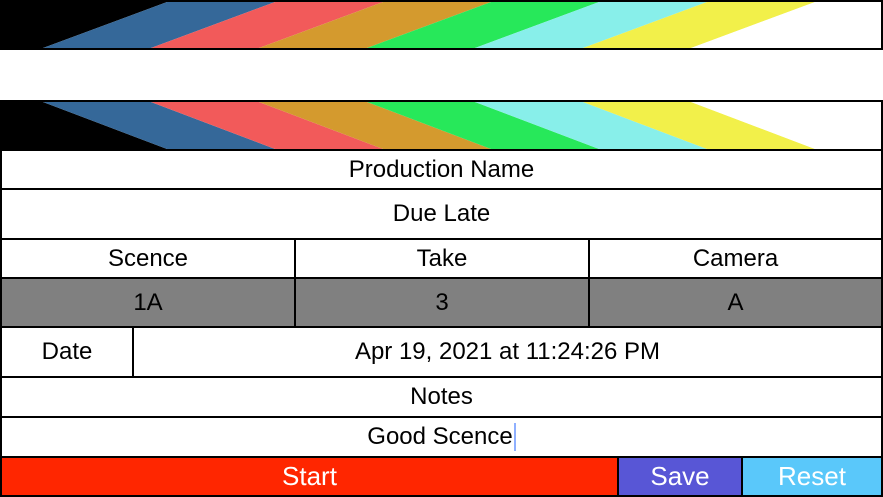 This screenshot has width=883, height=497. I want to click on clapper-bottom-slate, so click(441, 125).